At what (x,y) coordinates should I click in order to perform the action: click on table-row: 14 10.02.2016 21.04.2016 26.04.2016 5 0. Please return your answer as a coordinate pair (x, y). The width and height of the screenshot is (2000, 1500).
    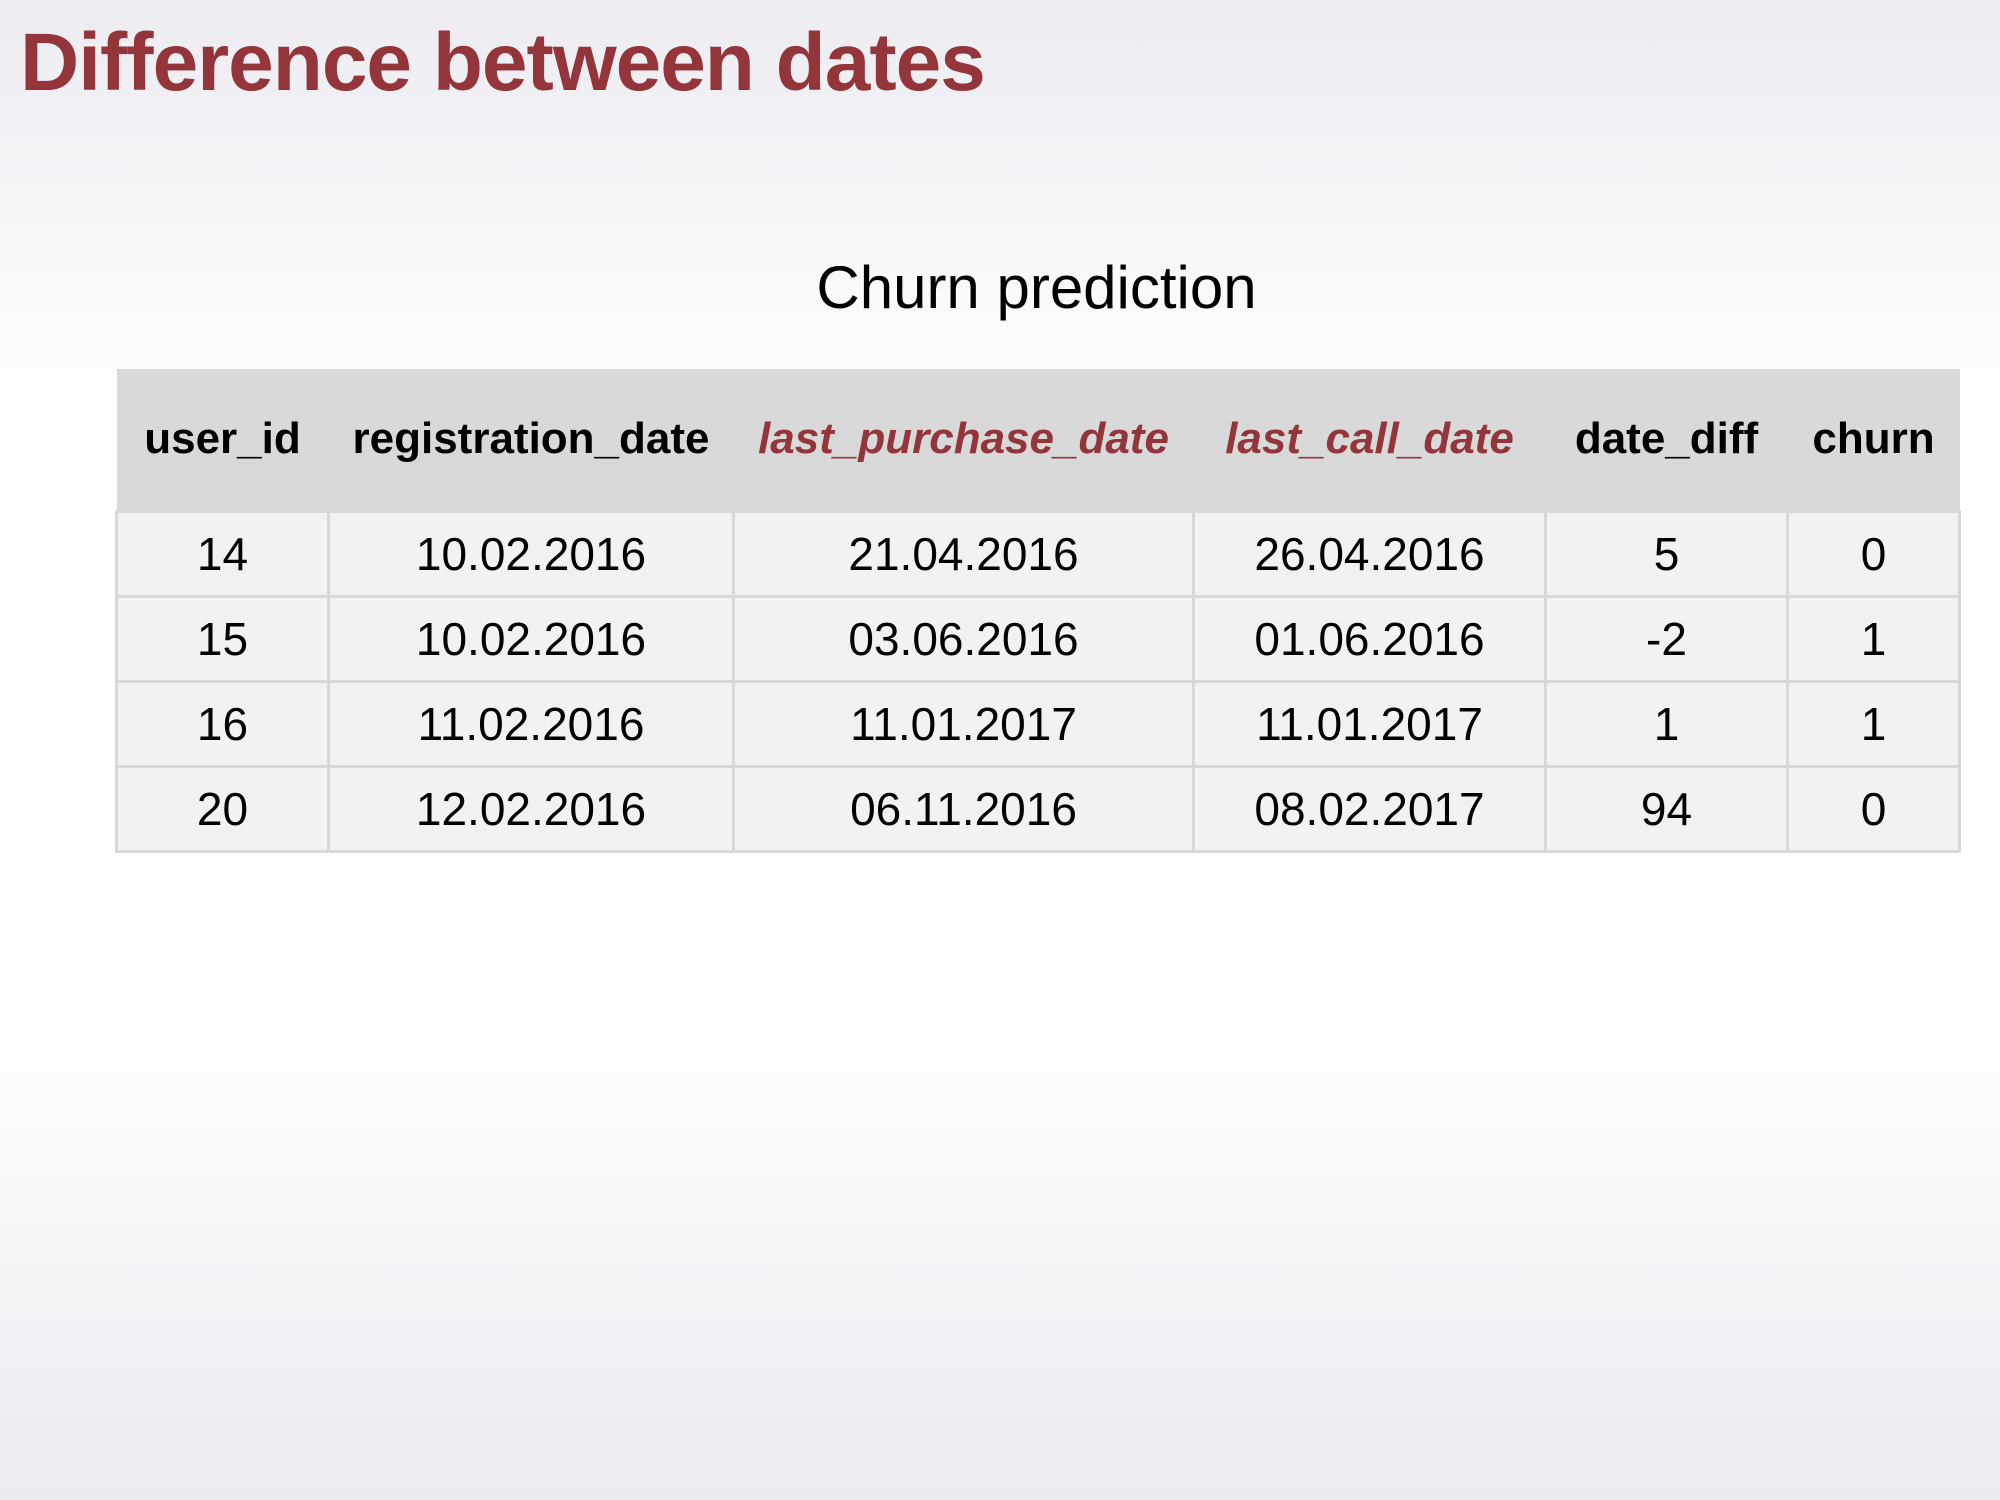
    Looking at the image, I should click on (1038, 553).